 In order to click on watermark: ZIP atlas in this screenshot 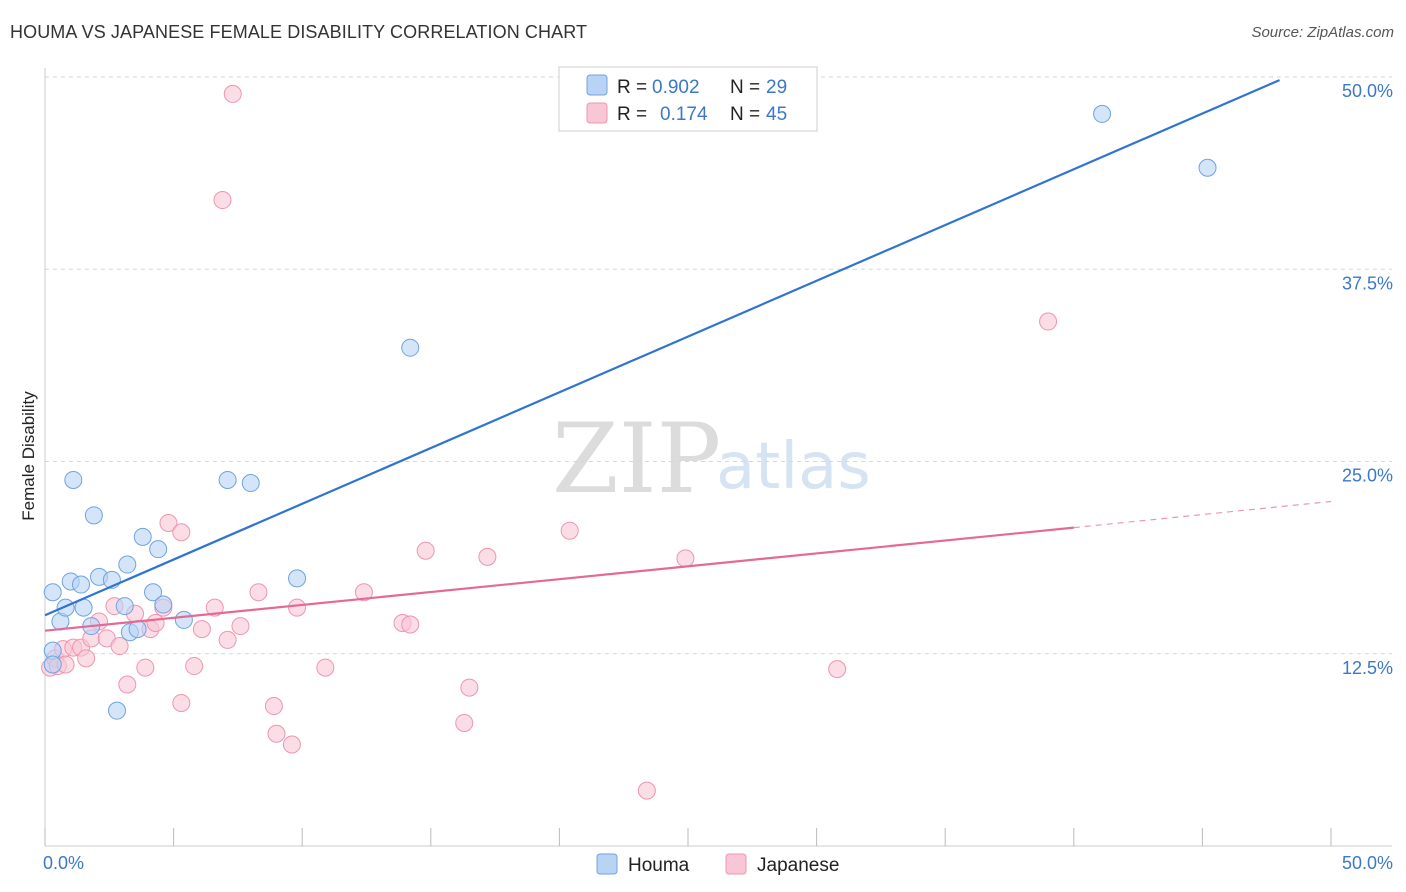, I will do `click(711, 459)`.